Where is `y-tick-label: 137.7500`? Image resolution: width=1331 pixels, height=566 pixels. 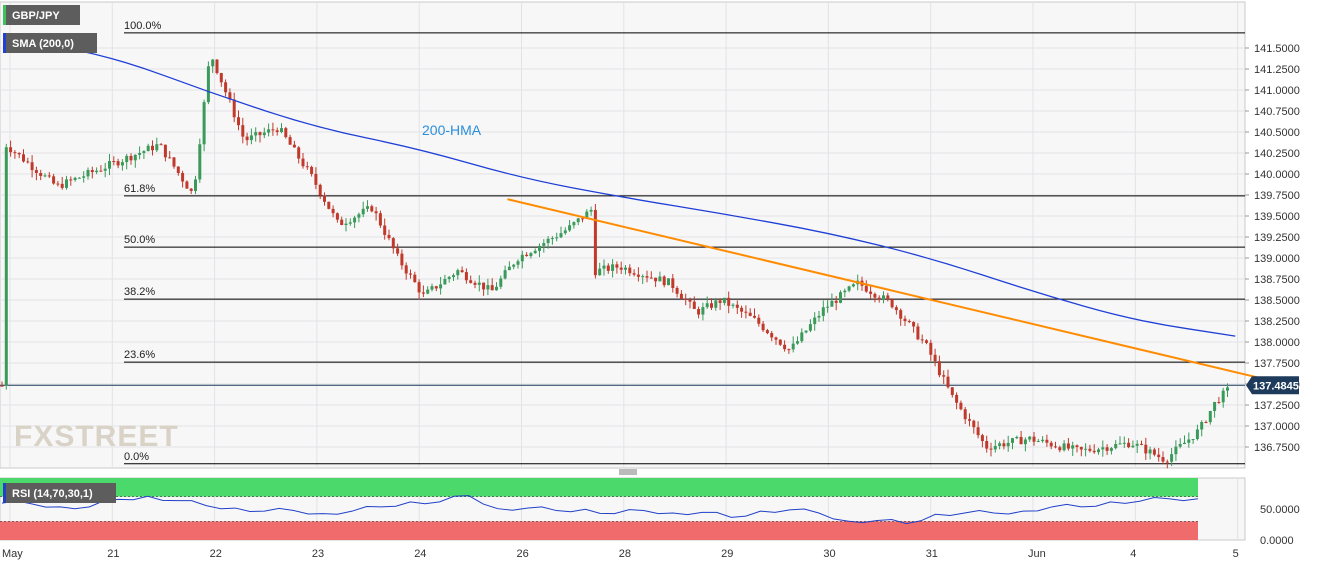 y-tick-label: 137.7500 is located at coordinates (1277, 364).